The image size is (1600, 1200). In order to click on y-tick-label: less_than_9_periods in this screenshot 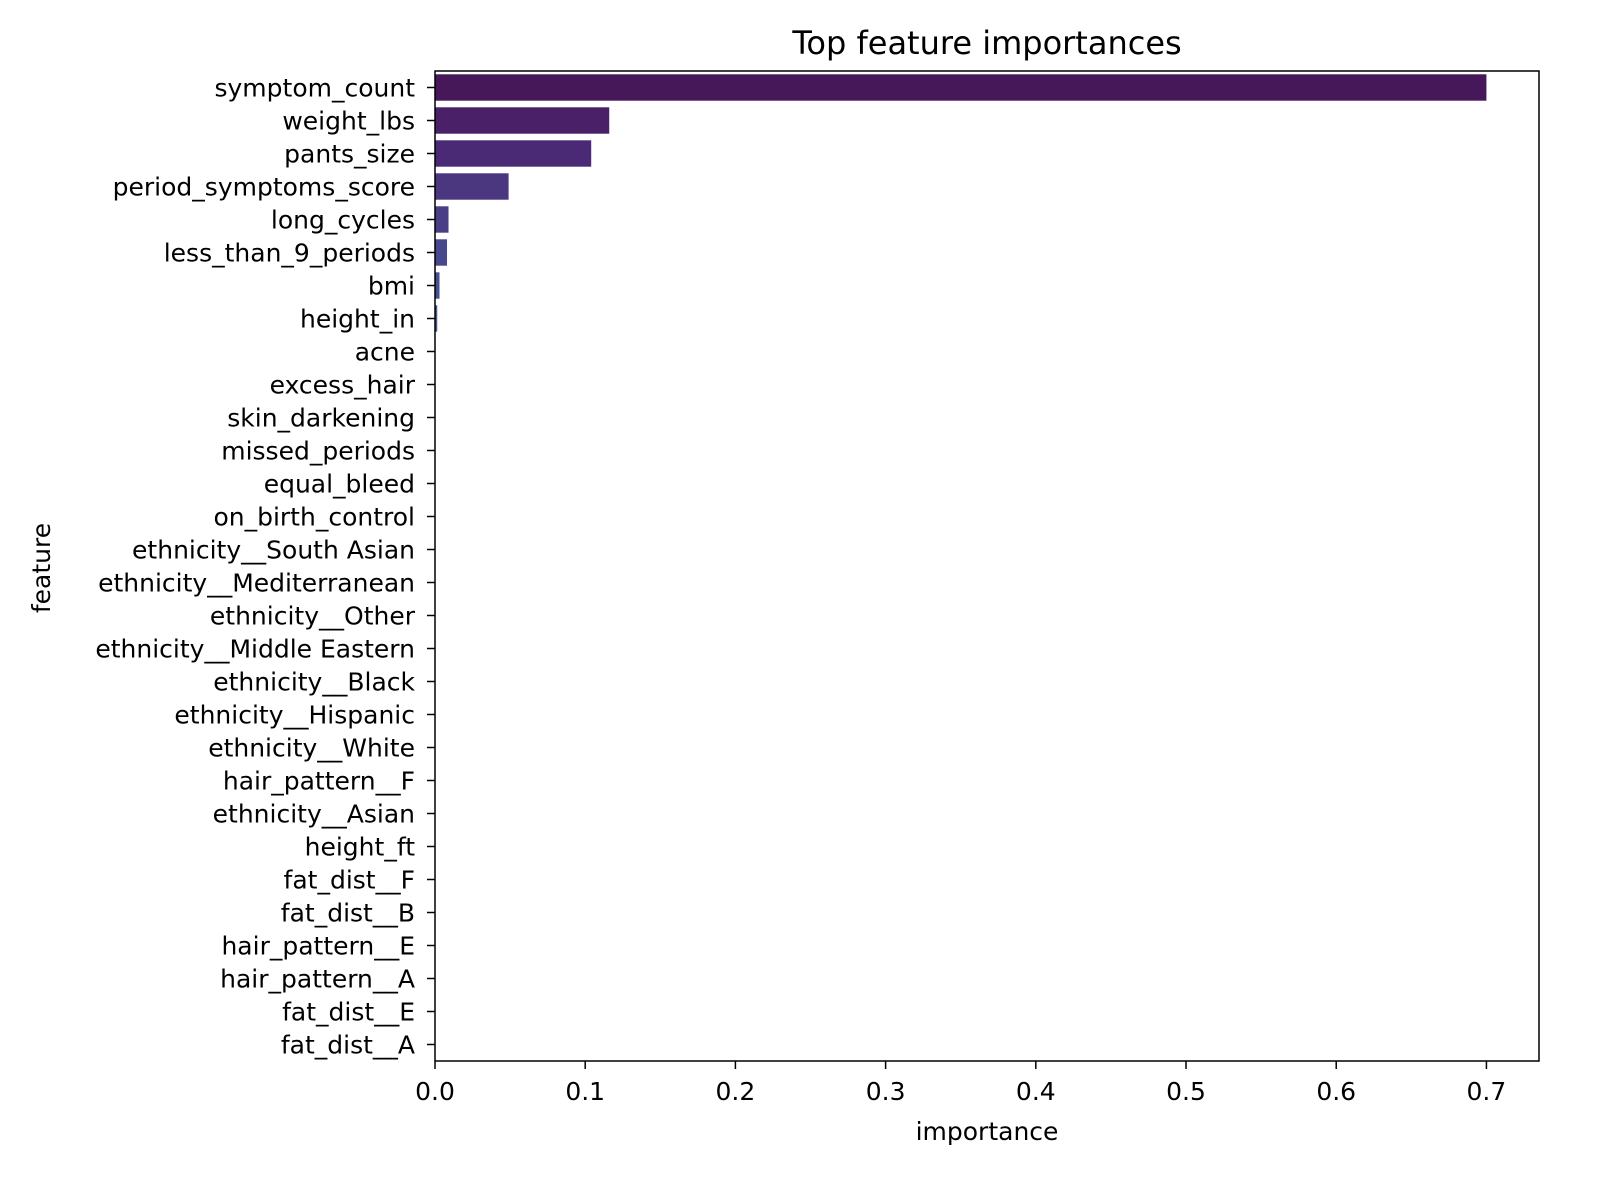, I will do `click(289, 253)`.